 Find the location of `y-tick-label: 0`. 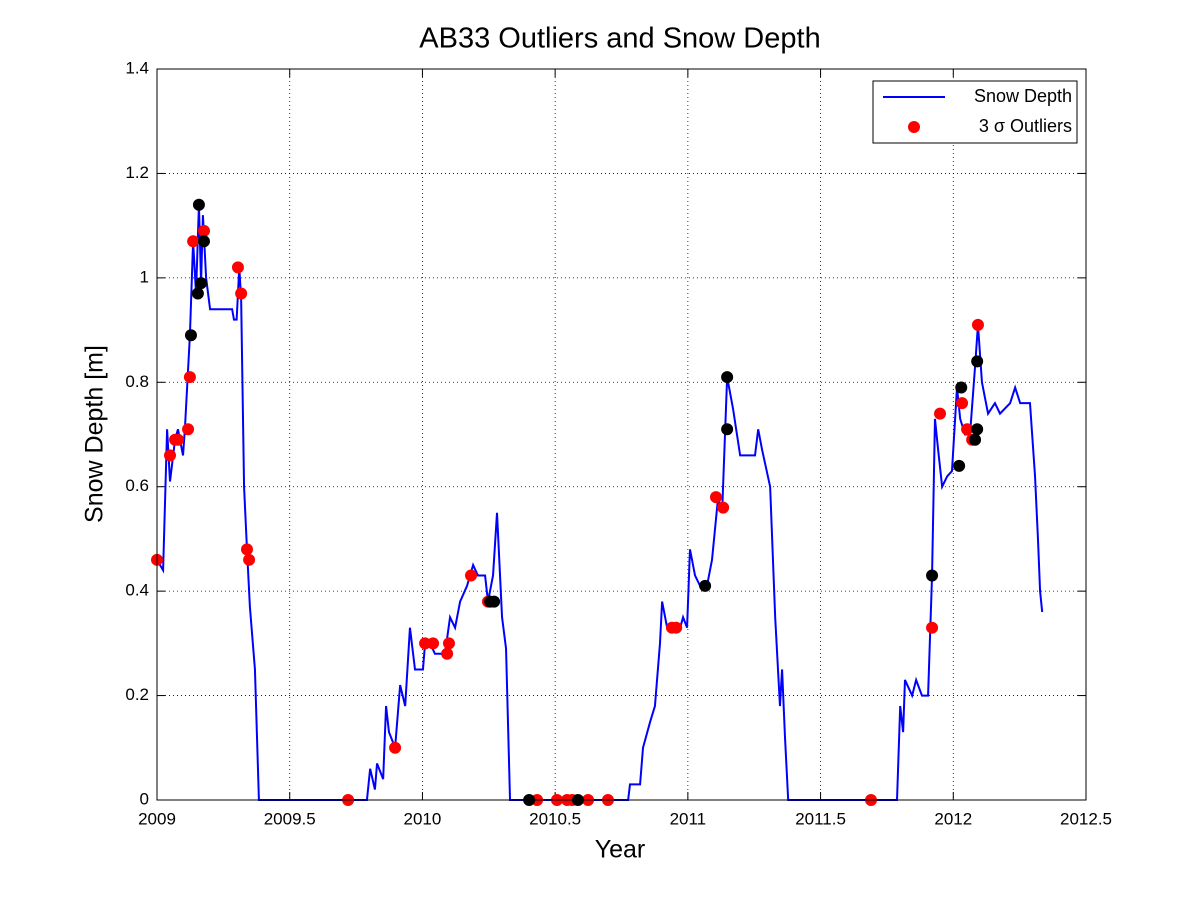

y-tick-label: 0 is located at coordinates (144, 798).